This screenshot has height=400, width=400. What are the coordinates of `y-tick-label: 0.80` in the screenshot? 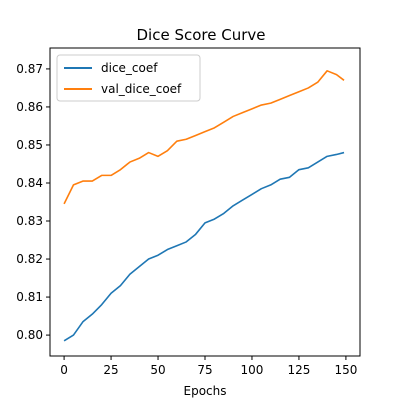 It's located at (29, 335).